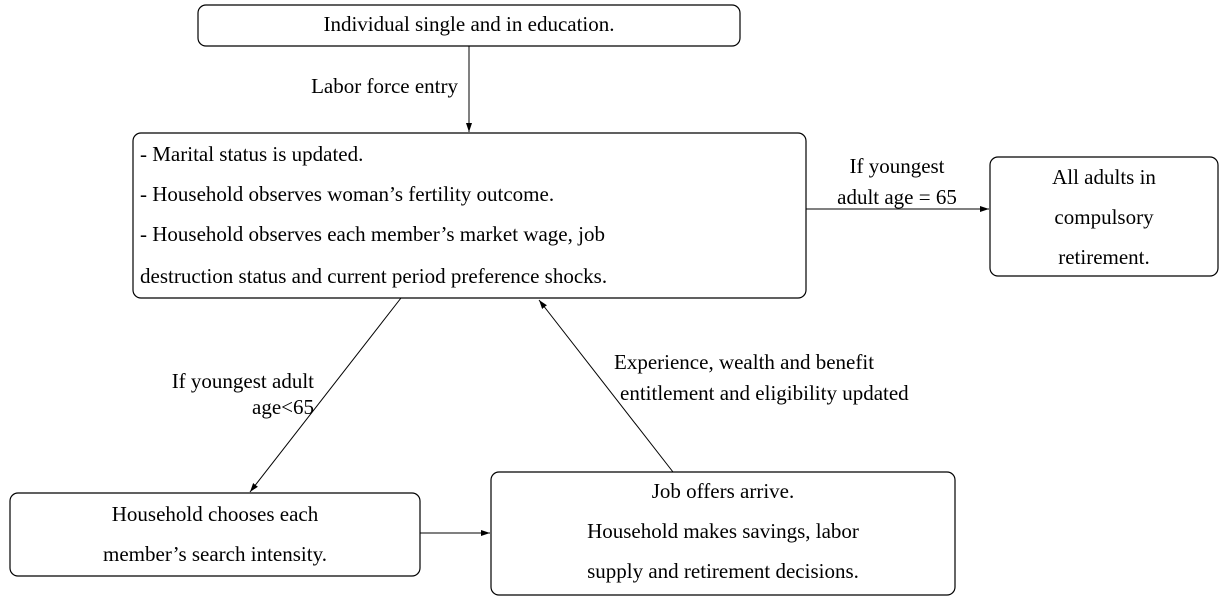  Describe the element at coordinates (384, 86) in the screenshot. I see `edge-label: Labor force entry` at that location.